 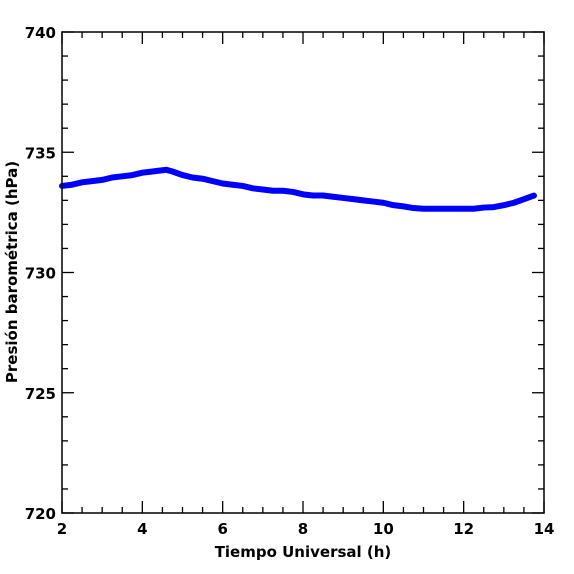 What do you see at coordinates (303, 529) in the screenshot?
I see `x-tick-label: 8` at bounding box center [303, 529].